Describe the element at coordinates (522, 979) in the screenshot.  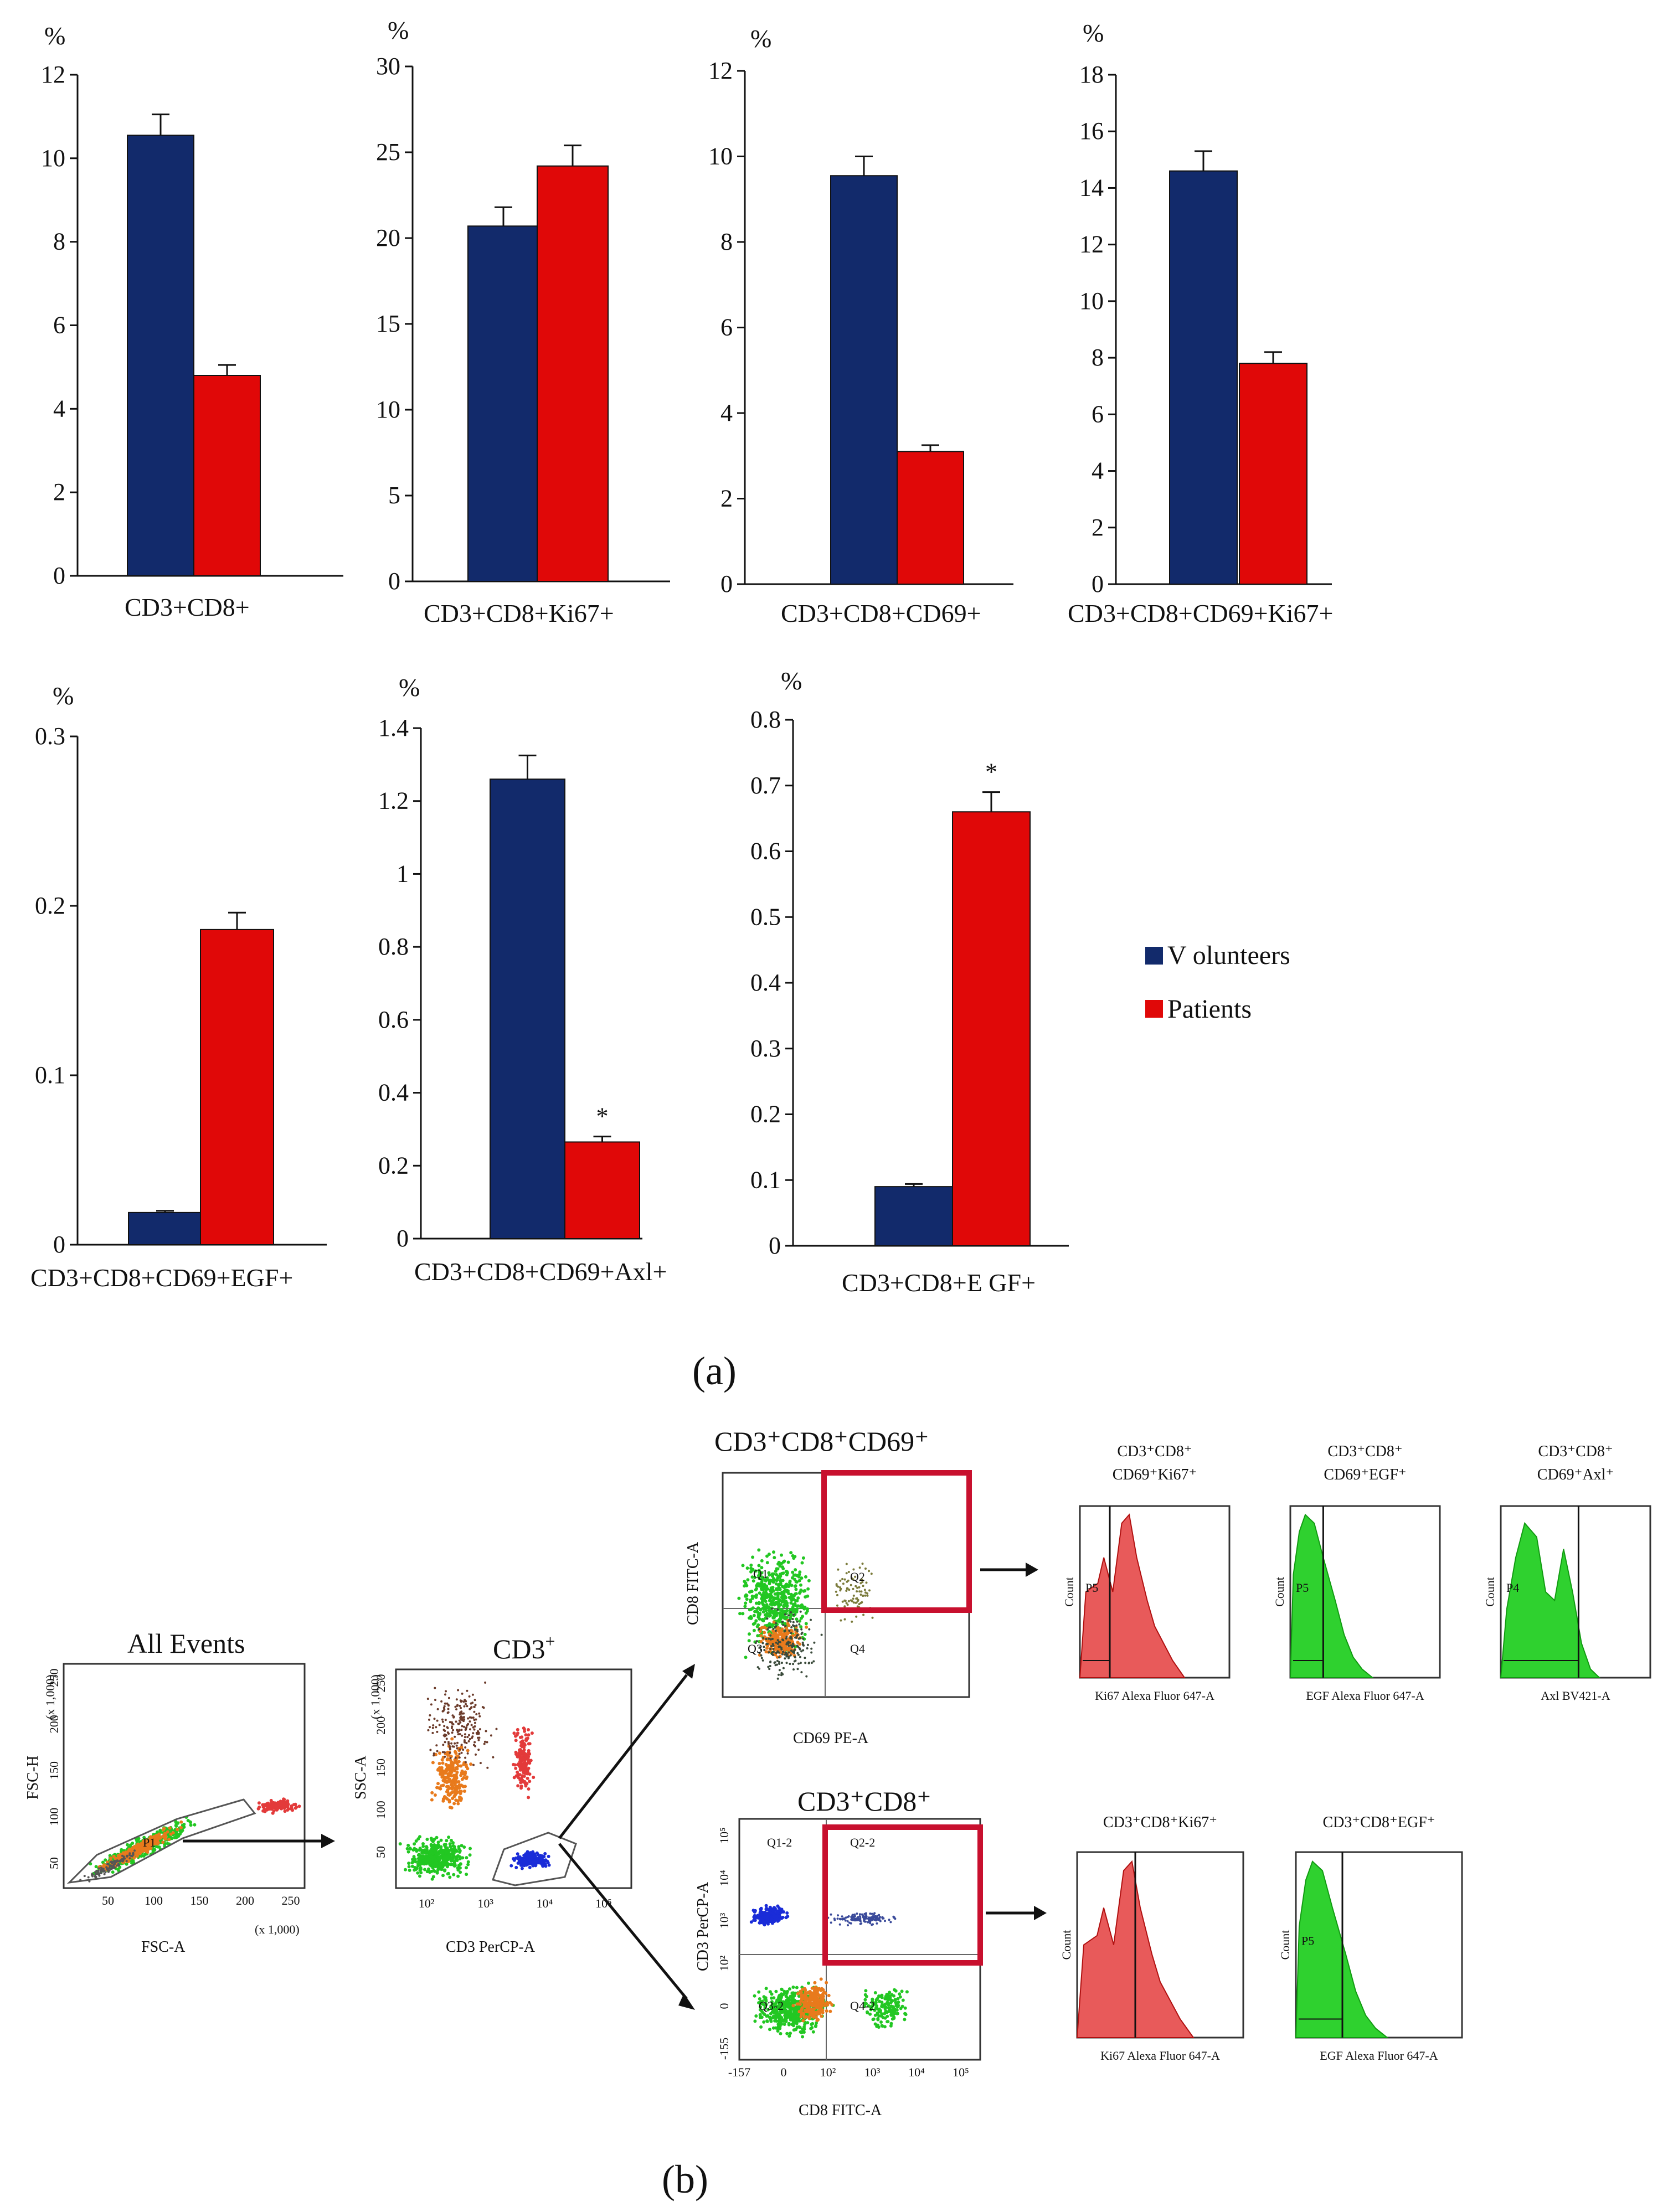
I see `bar-chart-6: 00.20.40.60.811.21.4%*CD3+CD8+CD69+Axl+` at that location.